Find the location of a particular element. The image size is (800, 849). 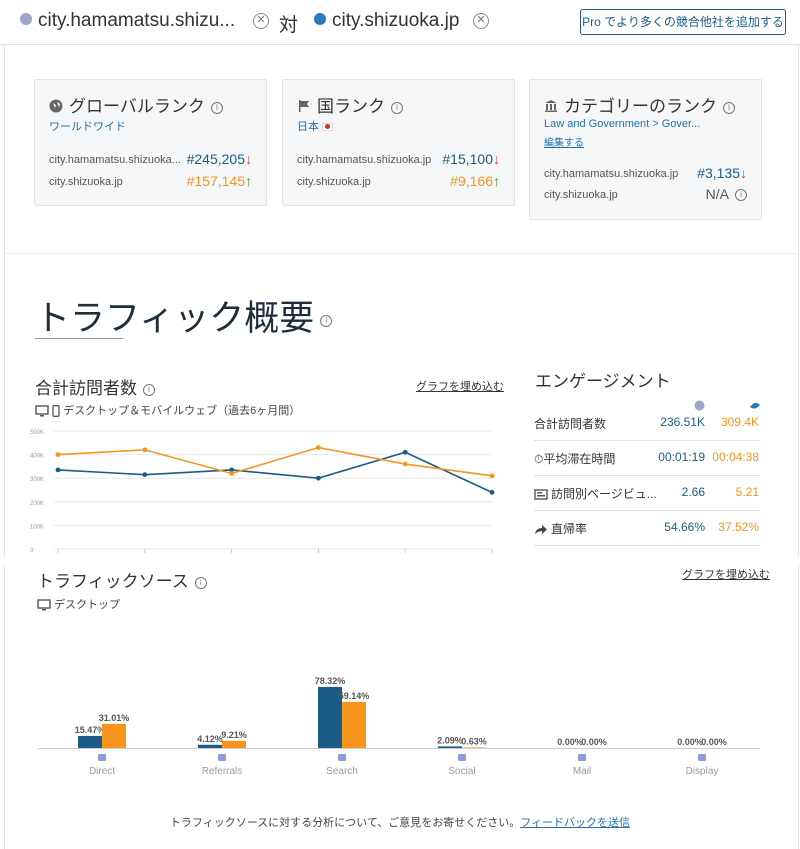

traffic-sources-title: トラフィックソース i is located at coordinates (122, 579).